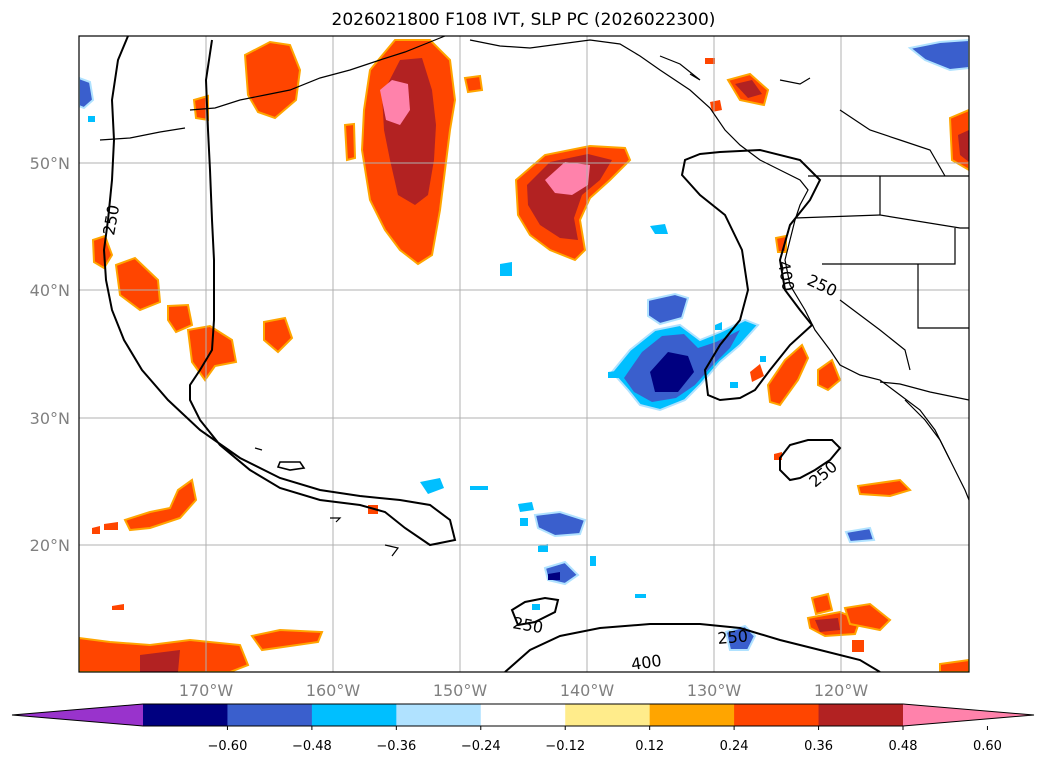  Describe the element at coordinates (523, 20) in the screenshot. I see `map-title: 2026021800 F108 IVT, SLP PC (2026022300)` at that location.